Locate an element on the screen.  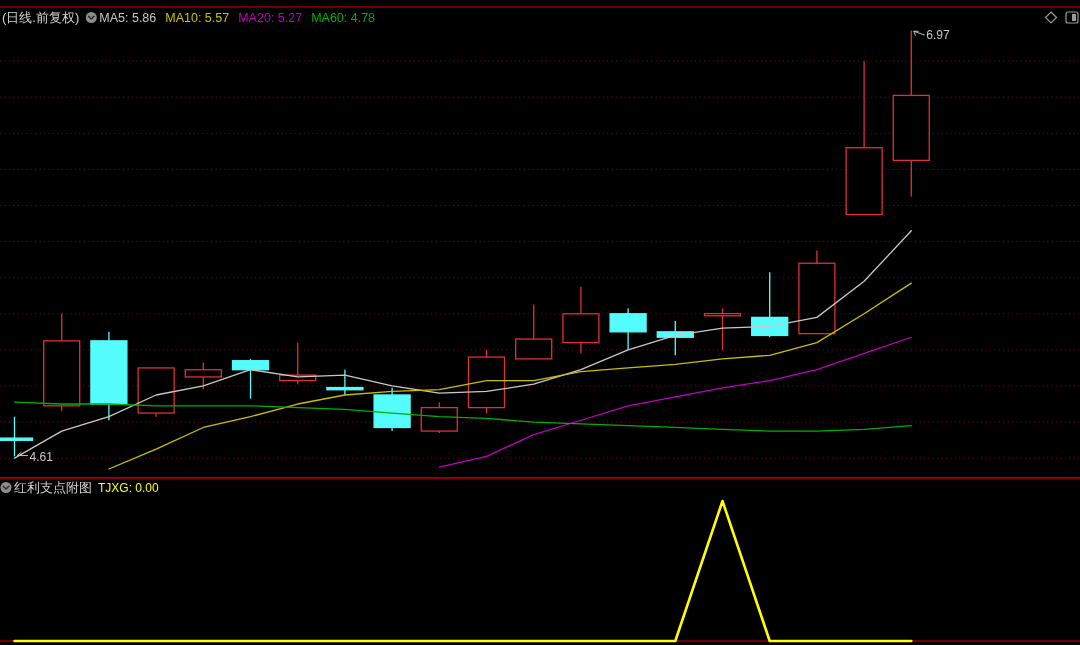
text: MA10: 5.57 is located at coordinates (197, 18).